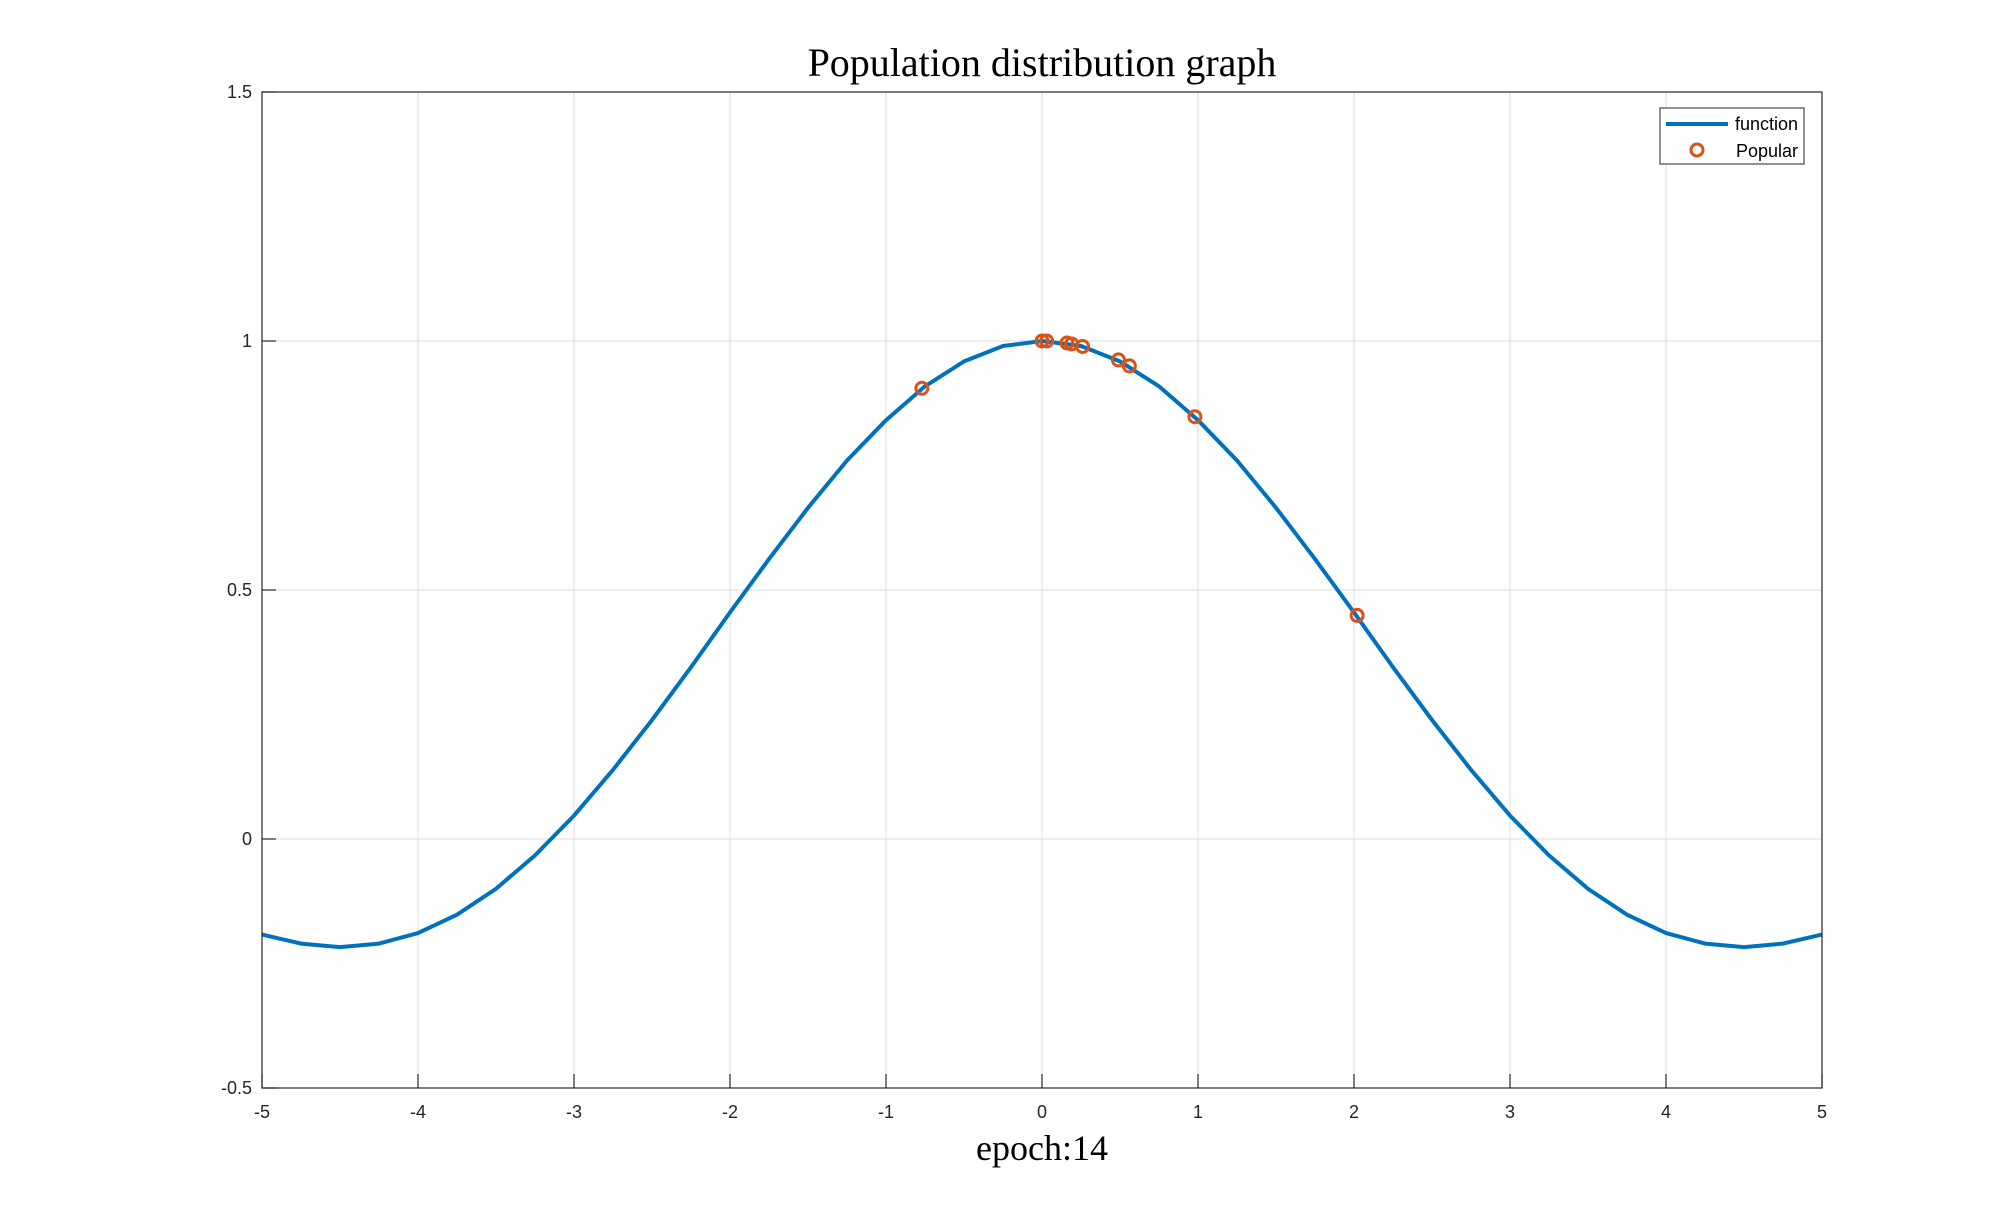 This screenshot has width=2003, height=1218. I want to click on y-tick-label: 1, so click(247, 341).